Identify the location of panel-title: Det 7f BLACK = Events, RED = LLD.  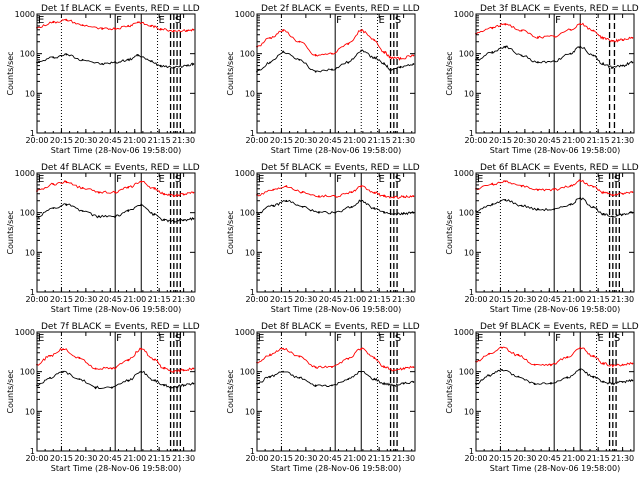
(120, 327).